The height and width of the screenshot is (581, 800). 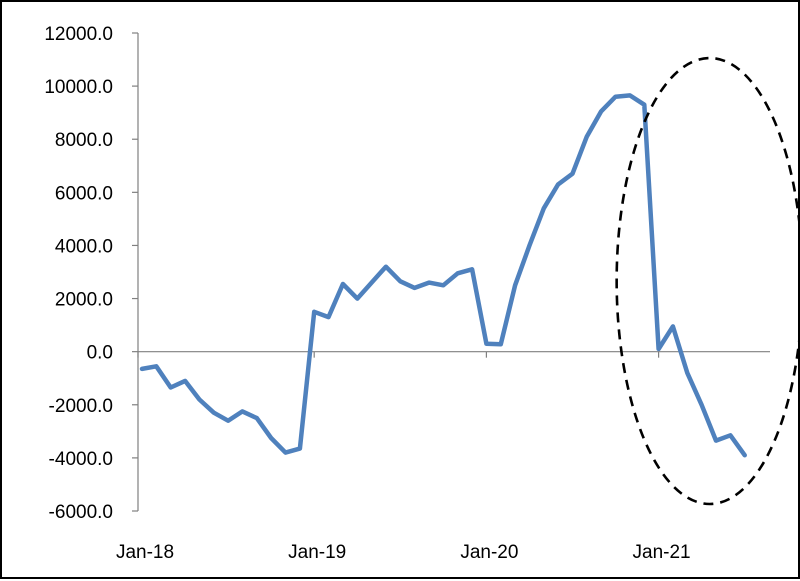 I want to click on x-tick-label: Jan-18, so click(x=145, y=552).